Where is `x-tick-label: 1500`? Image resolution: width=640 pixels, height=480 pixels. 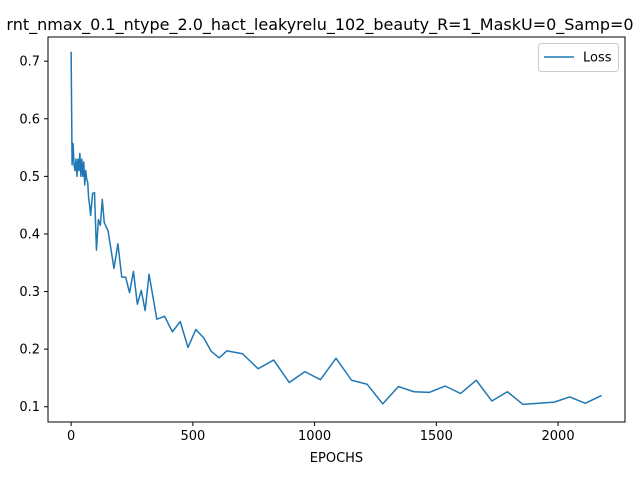
x-tick-label: 1500 is located at coordinates (436, 436).